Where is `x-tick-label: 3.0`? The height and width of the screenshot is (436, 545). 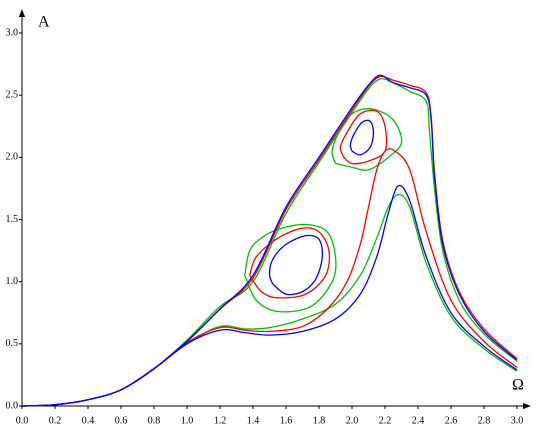 x-tick-label: 3.0 is located at coordinates (517, 420).